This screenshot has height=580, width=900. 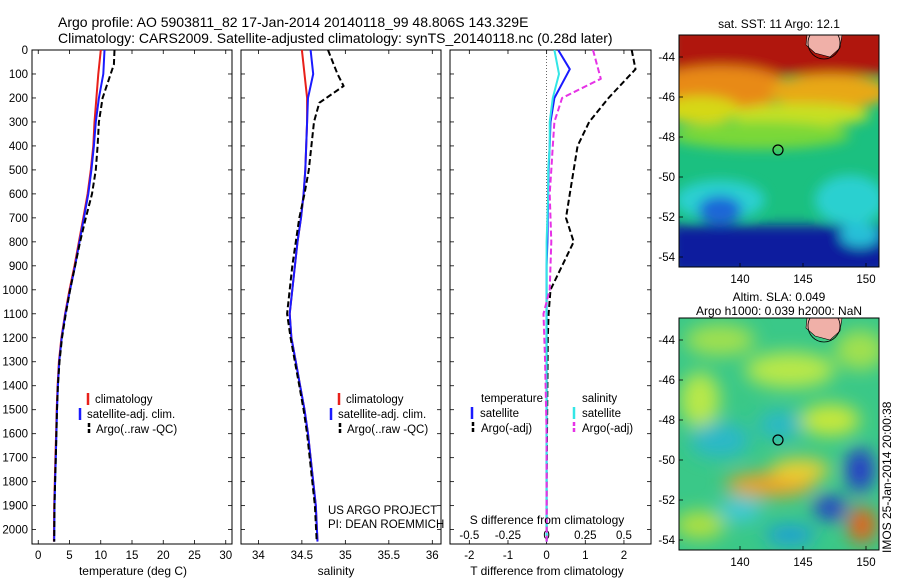 What do you see at coordinates (15, 411) in the screenshot?
I see `depth-tick-label: 1500` at bounding box center [15, 411].